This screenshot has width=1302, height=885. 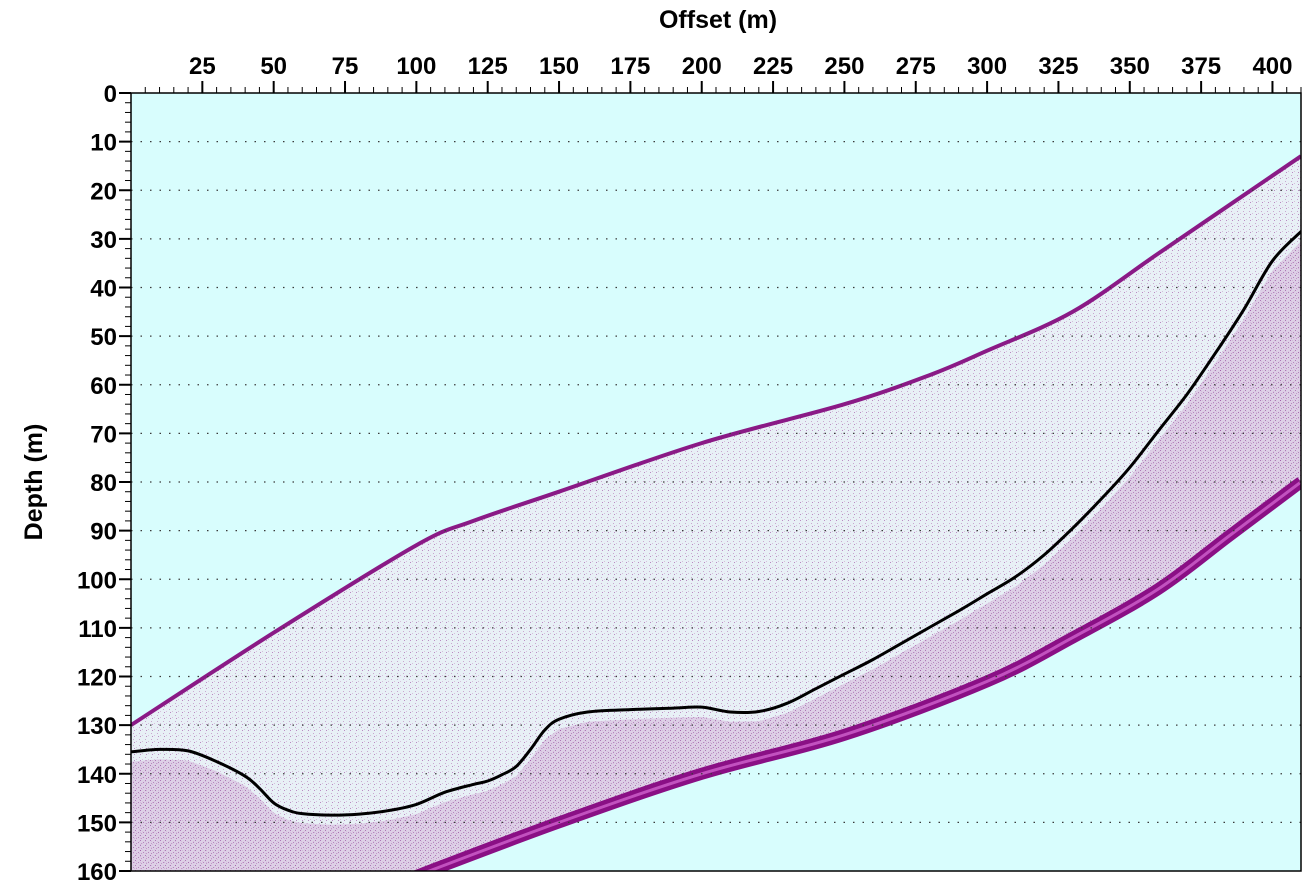 What do you see at coordinates (1201, 66) in the screenshot?
I see `x-tick-label: 375` at bounding box center [1201, 66].